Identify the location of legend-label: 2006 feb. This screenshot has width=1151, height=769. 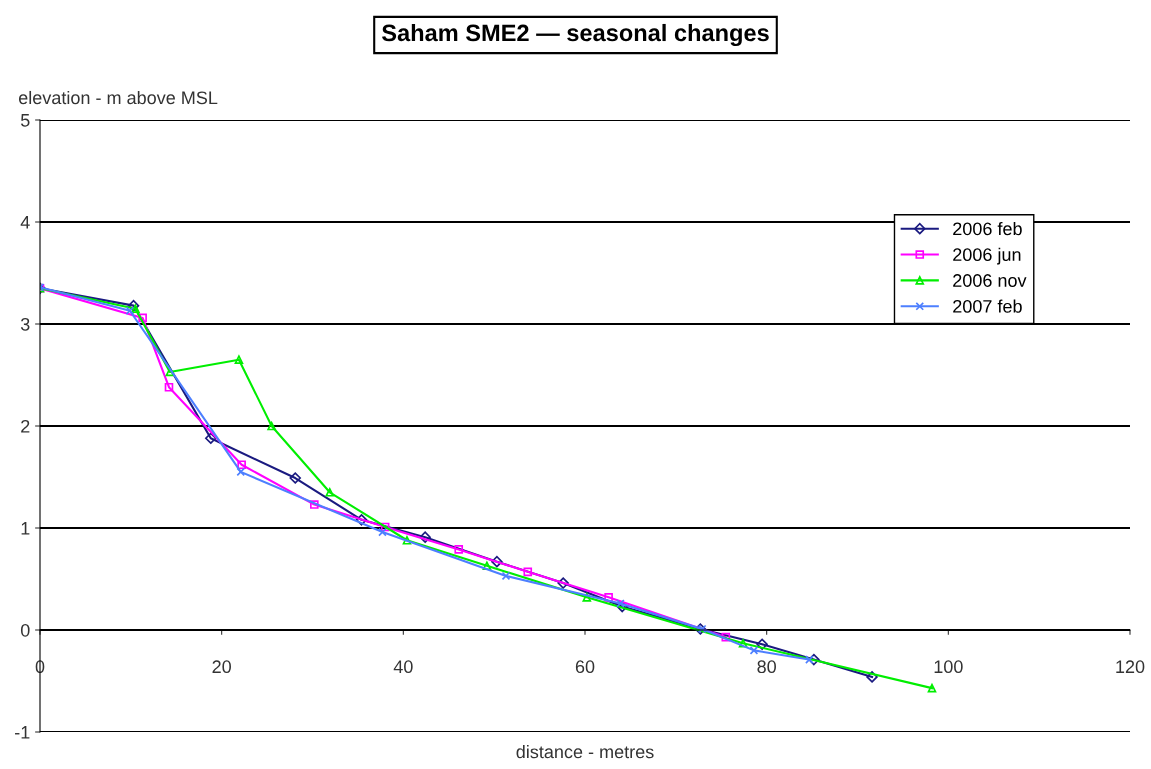
(987, 228).